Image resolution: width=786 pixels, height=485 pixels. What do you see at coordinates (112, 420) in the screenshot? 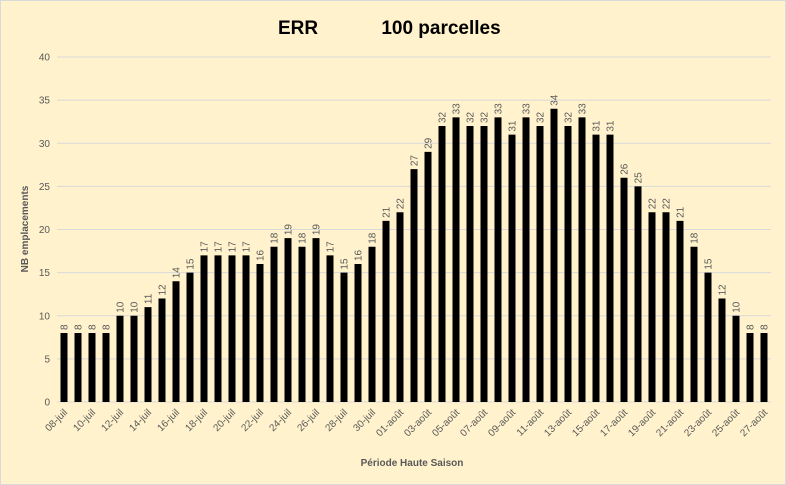
I see `x-tick-label: 12-juil` at bounding box center [112, 420].